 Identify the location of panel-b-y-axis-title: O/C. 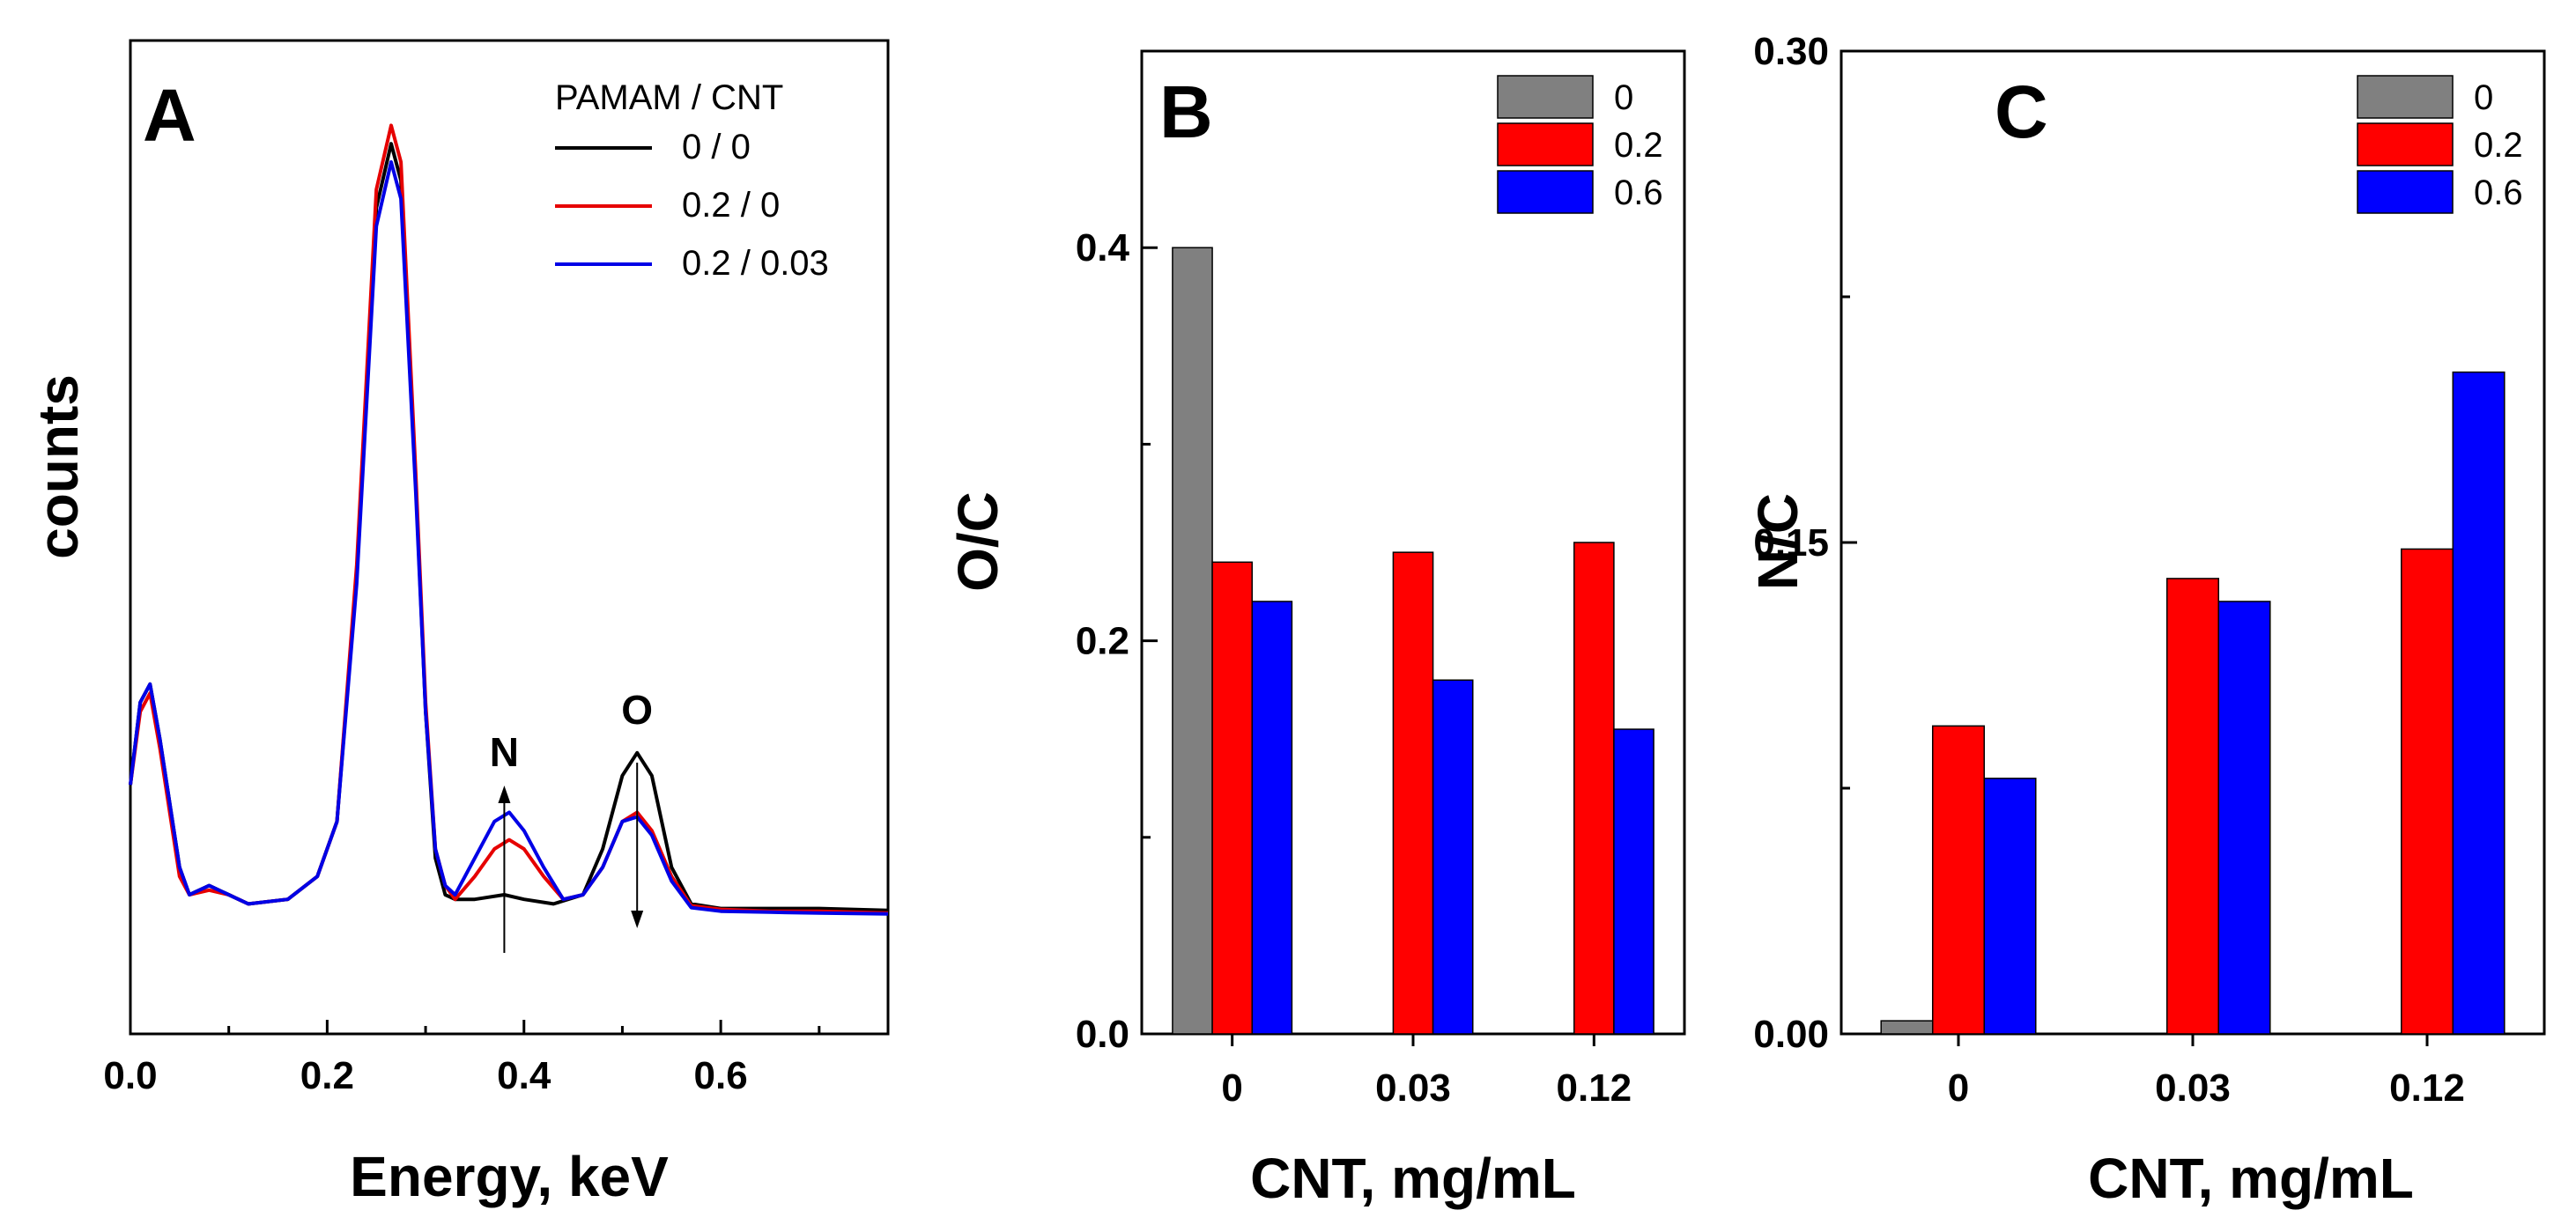
(978, 542).